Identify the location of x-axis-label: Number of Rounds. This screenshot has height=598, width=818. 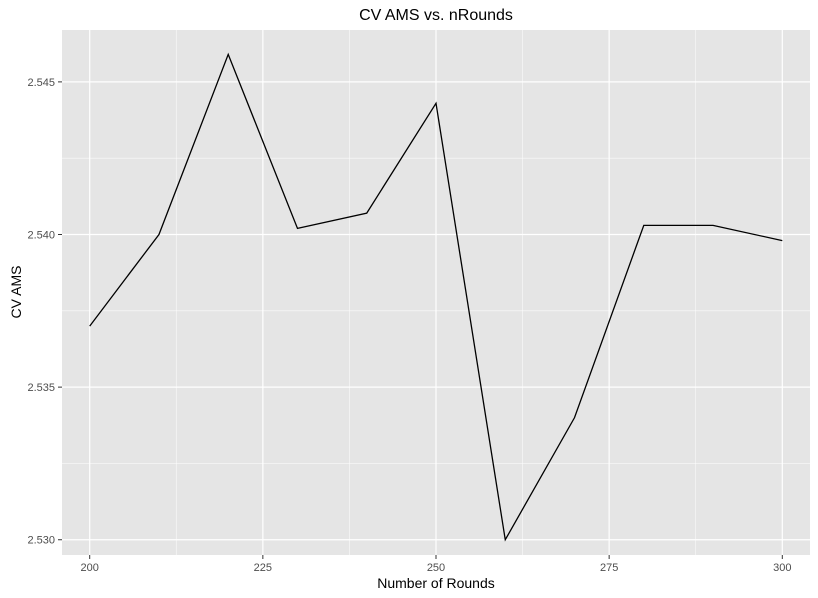
(436, 583).